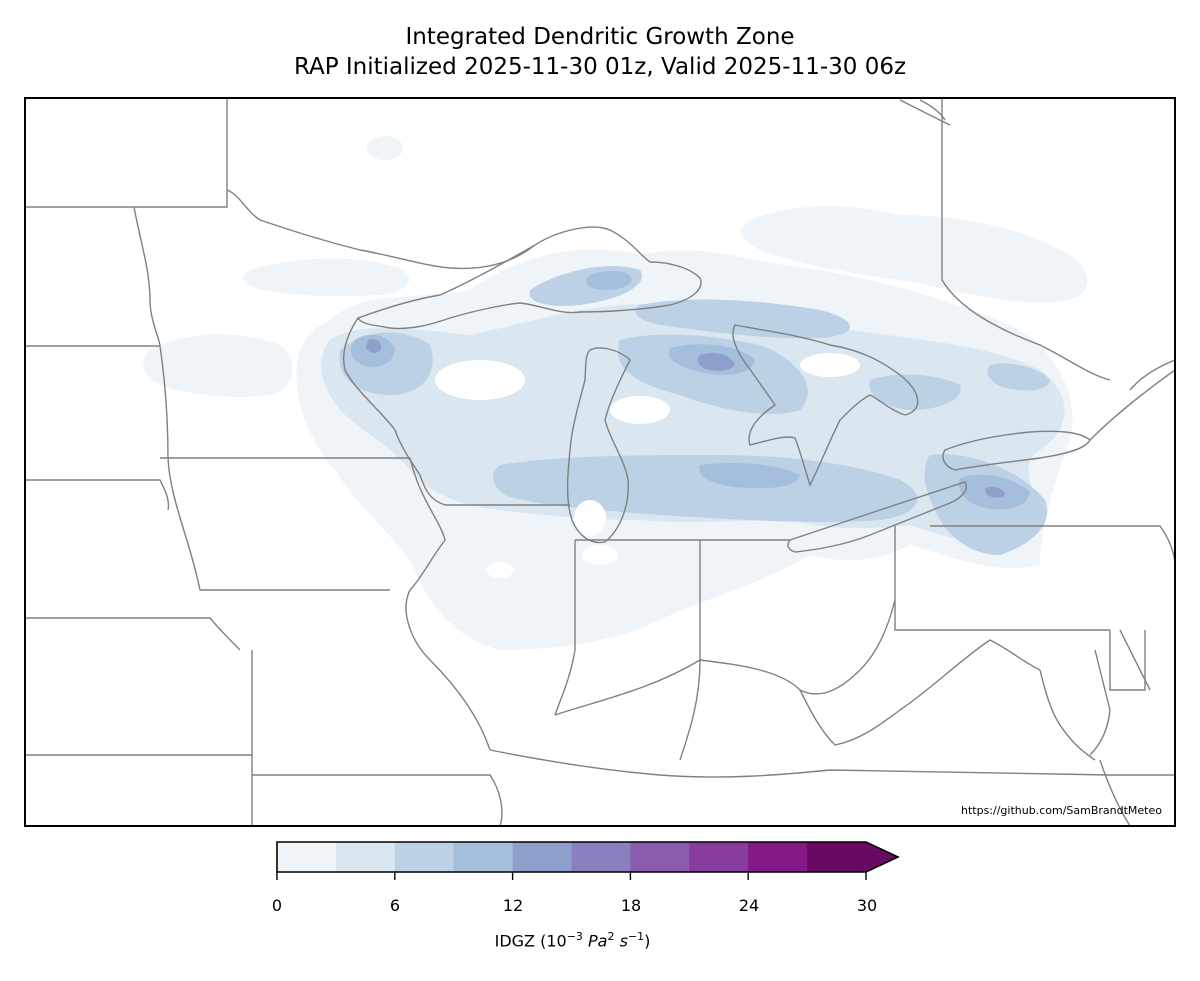  What do you see at coordinates (631, 905) in the screenshot?
I see `colorbar-tick-label: 18` at bounding box center [631, 905].